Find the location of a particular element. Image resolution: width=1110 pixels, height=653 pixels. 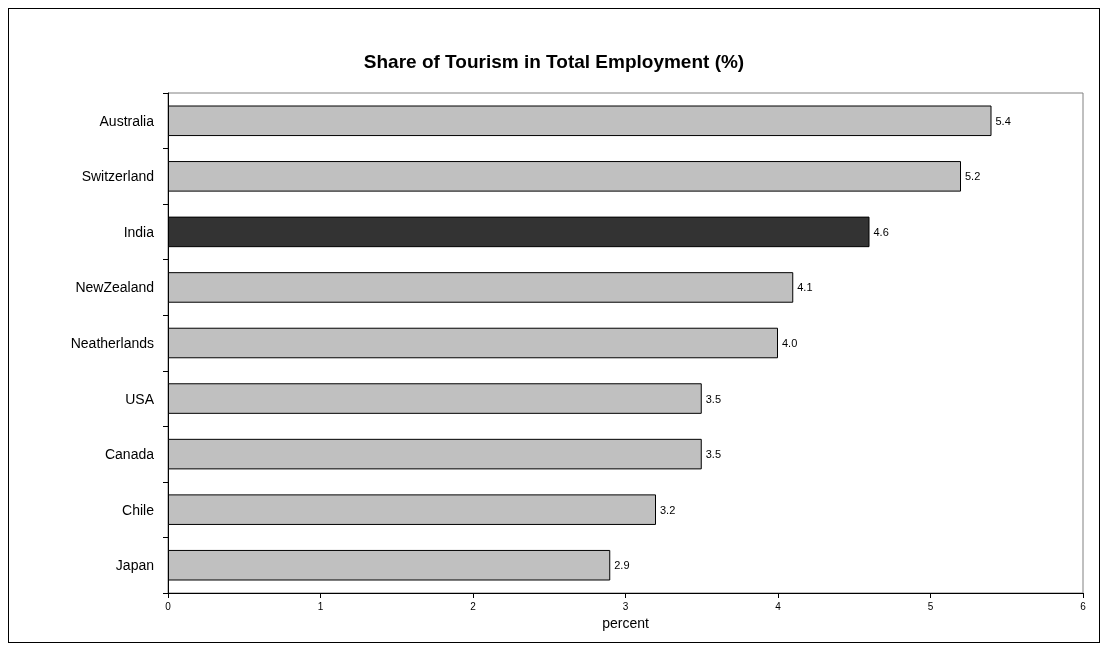

y-tick-label: India is located at coordinates (139, 231).